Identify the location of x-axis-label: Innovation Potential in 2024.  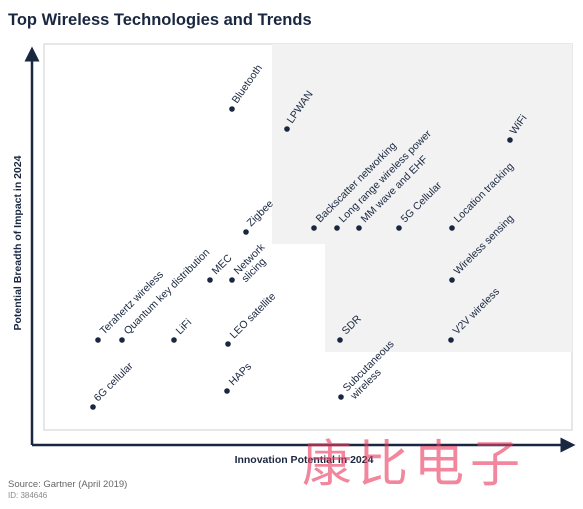
(304, 460).